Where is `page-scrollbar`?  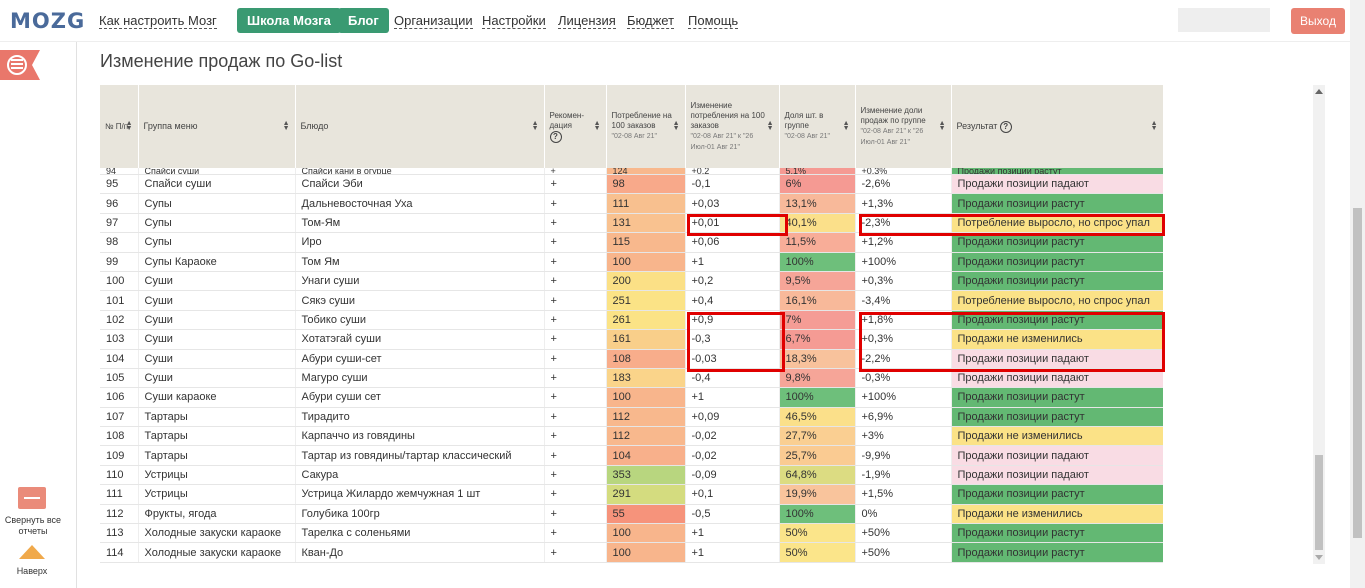 page-scrollbar is located at coordinates (1357, 294).